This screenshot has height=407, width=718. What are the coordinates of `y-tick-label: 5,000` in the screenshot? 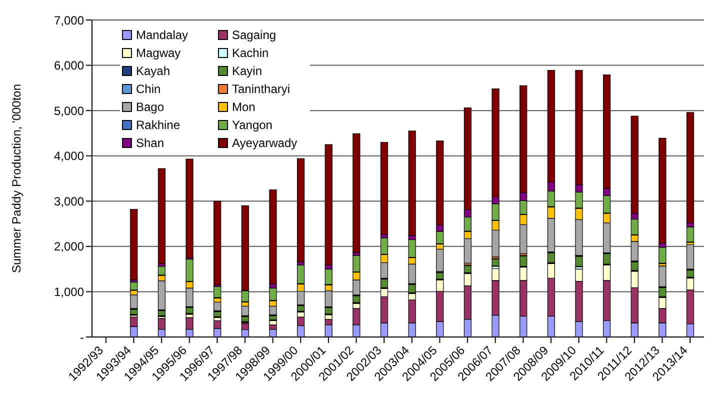 It's located at (69, 111).